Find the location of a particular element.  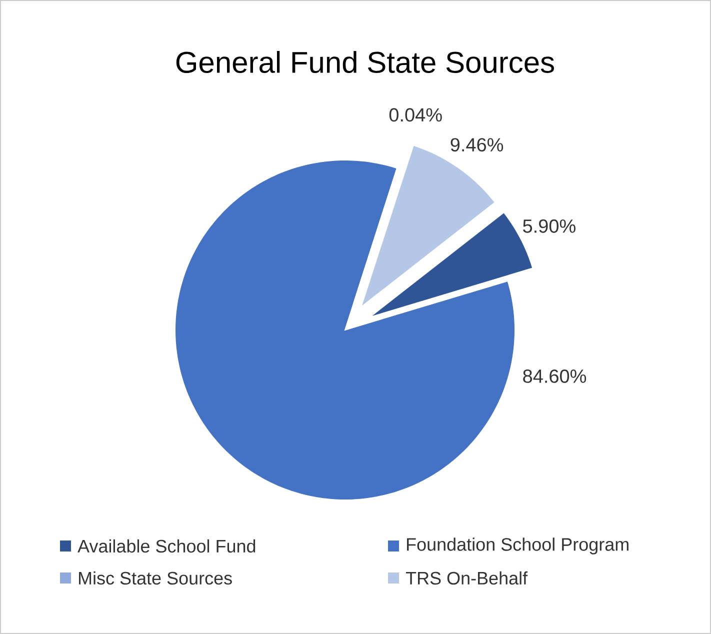

data-label: 0.04% is located at coordinates (415, 115).